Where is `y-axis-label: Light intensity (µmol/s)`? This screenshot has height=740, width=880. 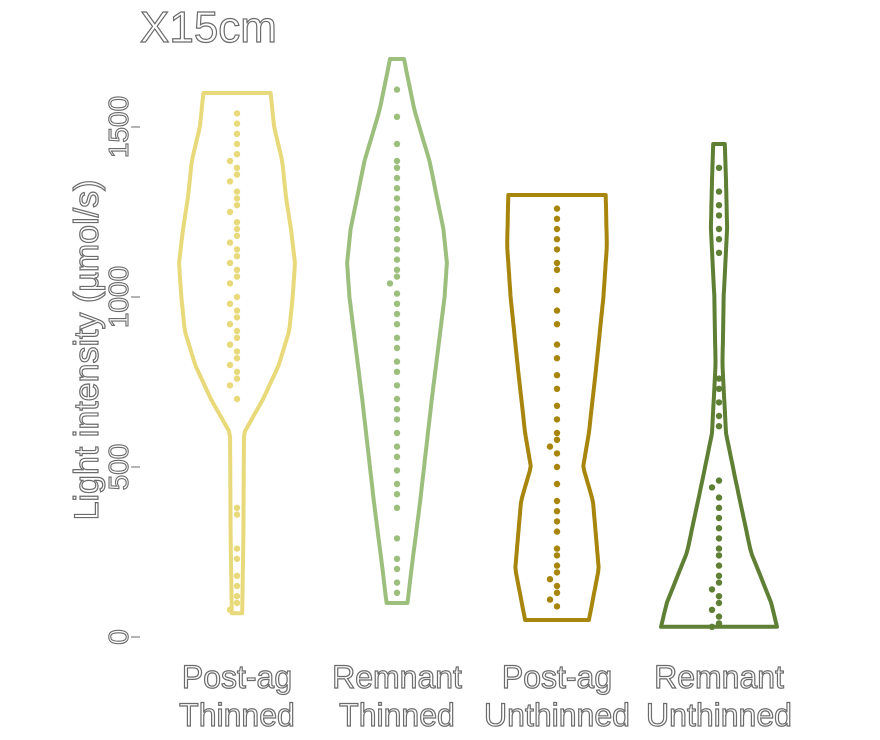 y-axis-label: Light intensity (µmol/s) is located at coordinates (87, 350).